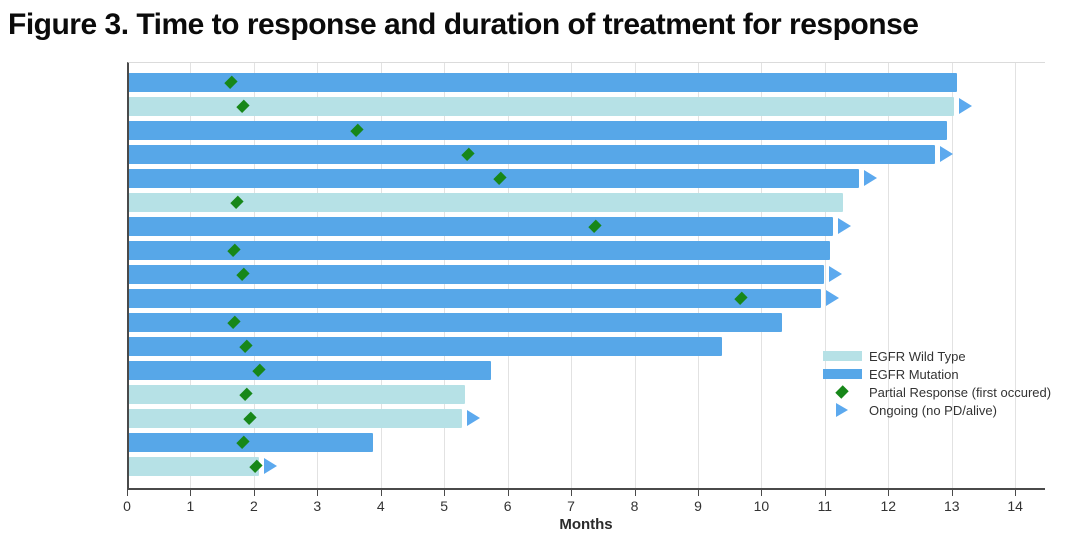 The image size is (1080, 535). I want to click on x-tick-label-13: 13, so click(951, 506).